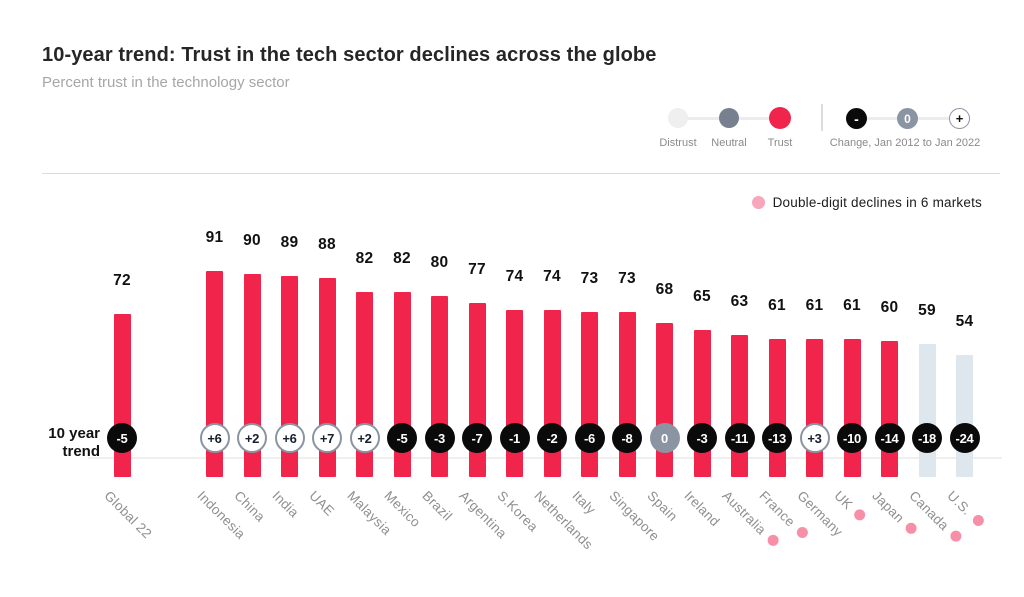 This screenshot has height=597, width=1024. I want to click on category-label-text: U.S., so click(958, 503).